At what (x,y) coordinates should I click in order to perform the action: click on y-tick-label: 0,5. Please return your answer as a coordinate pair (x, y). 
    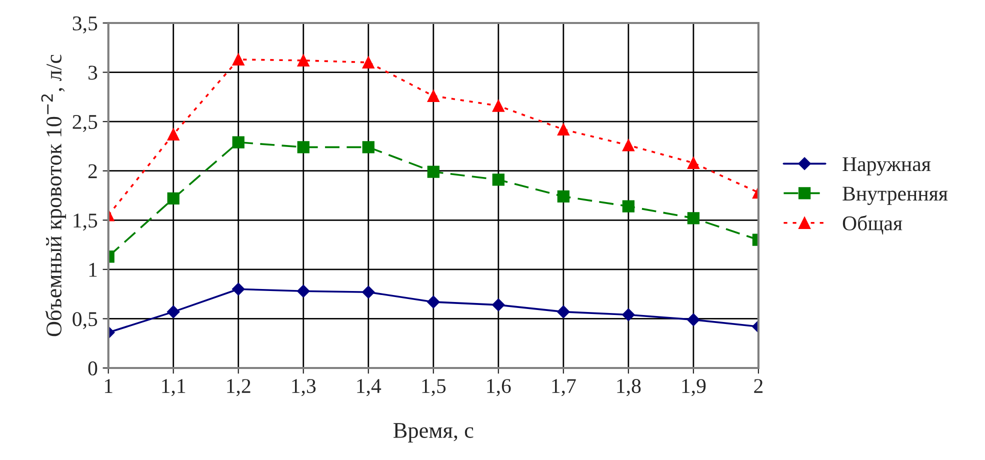
    Looking at the image, I should click on (85, 321).